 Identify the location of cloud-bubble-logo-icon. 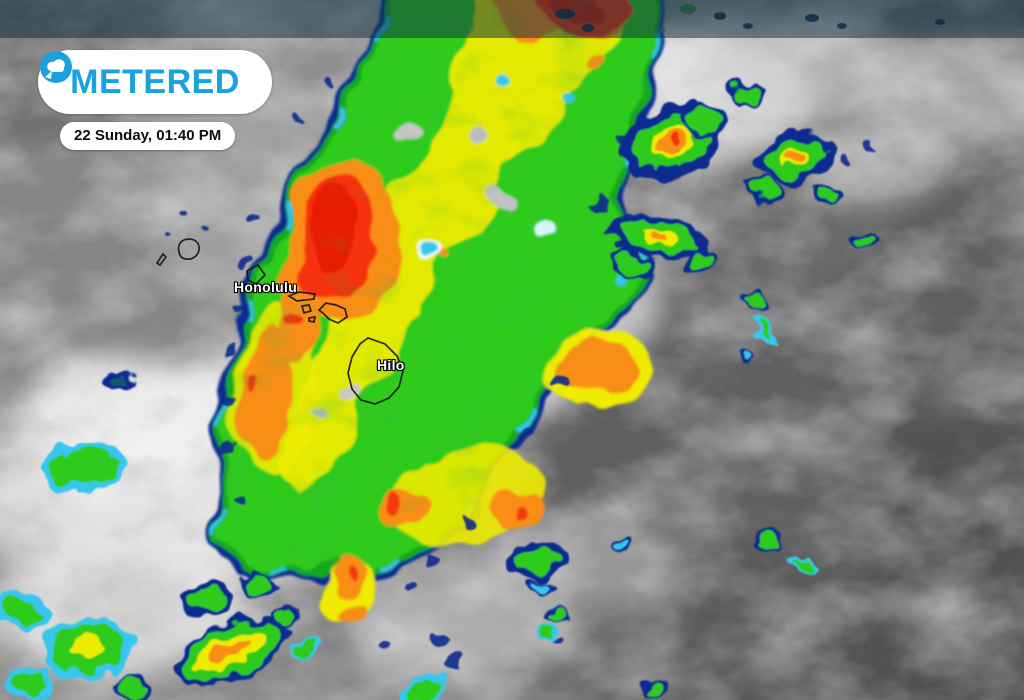
(56, 67).